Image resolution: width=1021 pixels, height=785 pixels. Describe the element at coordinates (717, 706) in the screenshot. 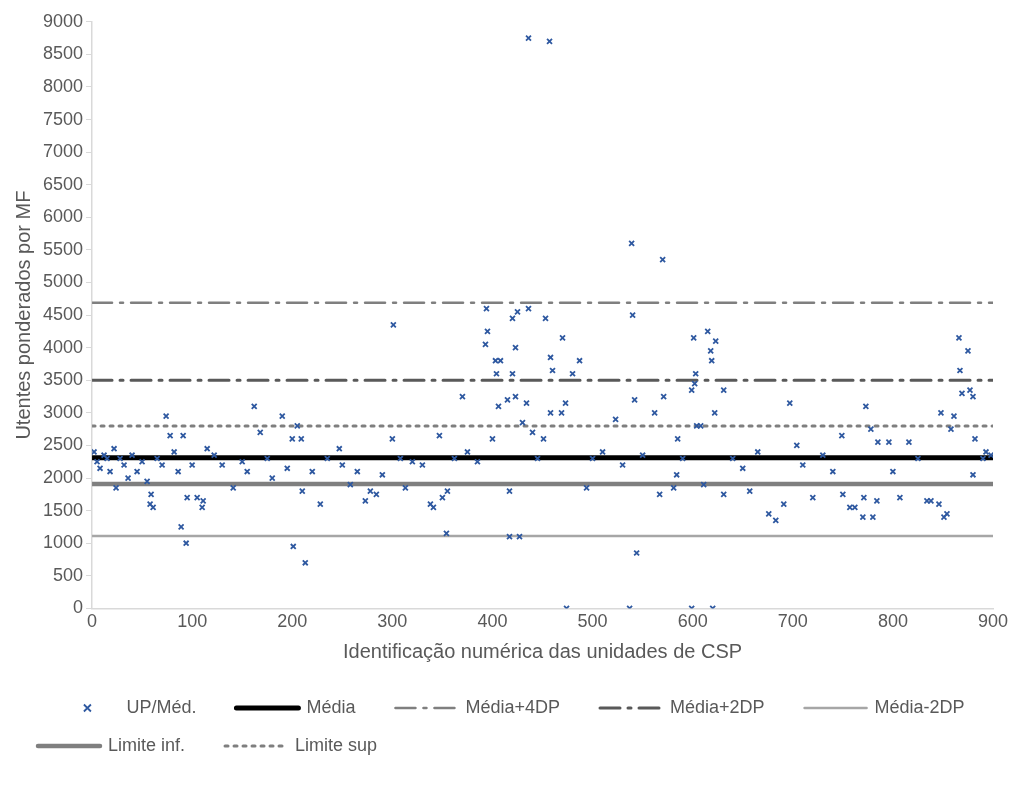

I see `legend-label: Média+2DP` at that location.